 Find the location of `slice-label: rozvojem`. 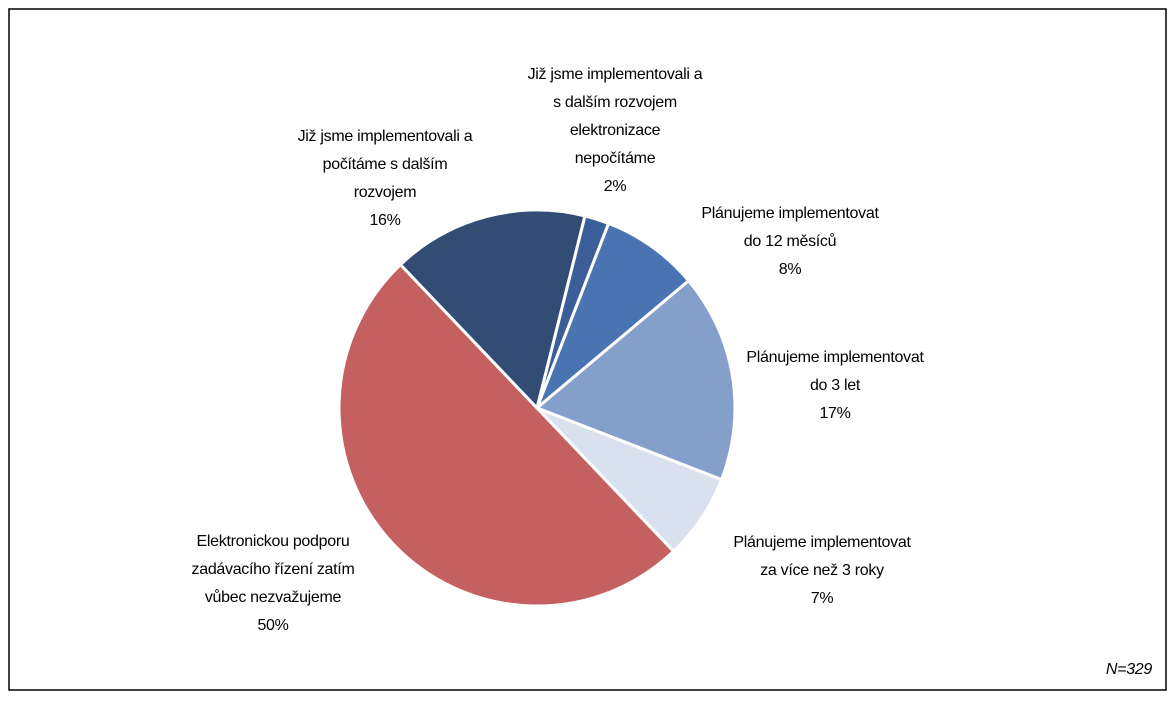

slice-label: rozvojem is located at coordinates (385, 192).